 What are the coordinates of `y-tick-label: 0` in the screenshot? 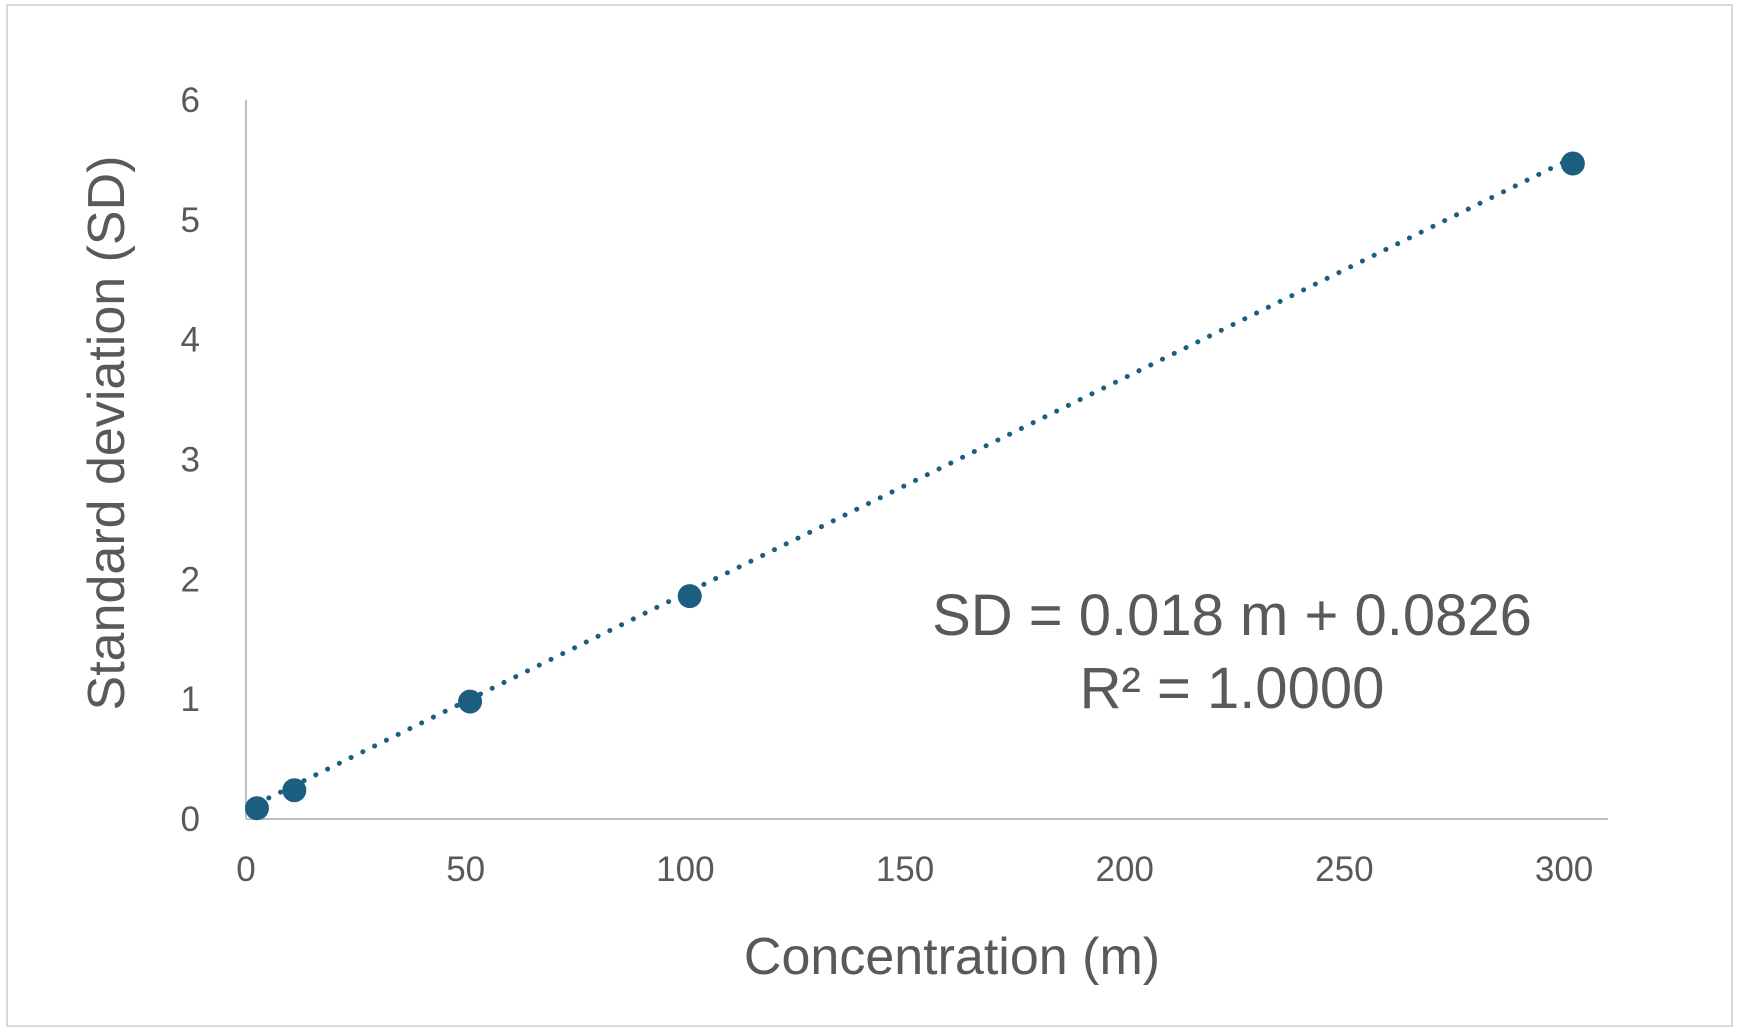 It's located at (190, 819).